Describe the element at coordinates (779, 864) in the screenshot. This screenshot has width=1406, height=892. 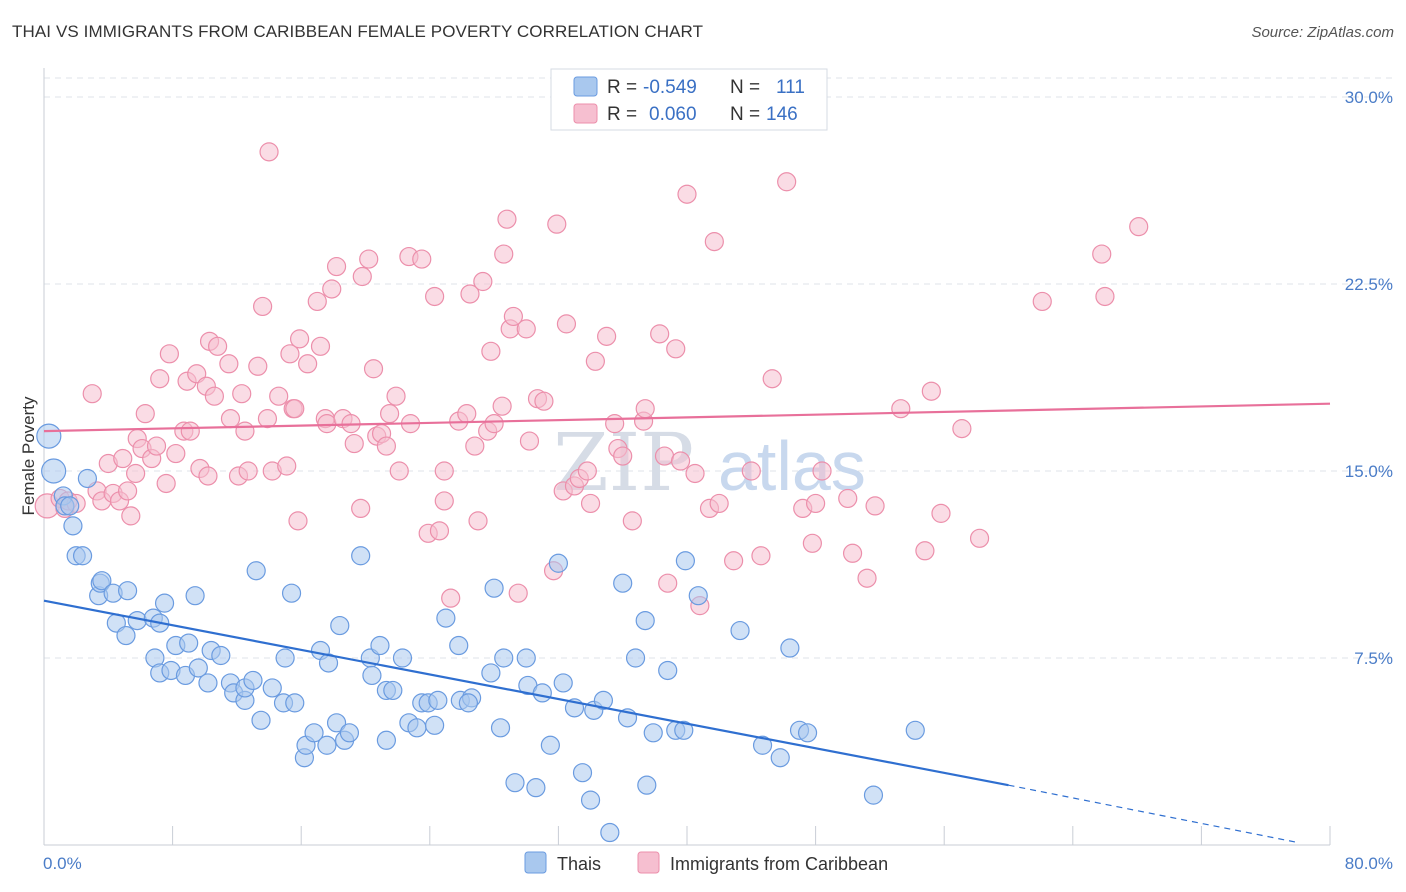
I see `bottom-legend-label-caribbean: Immigrants from Caribbean` at that location.